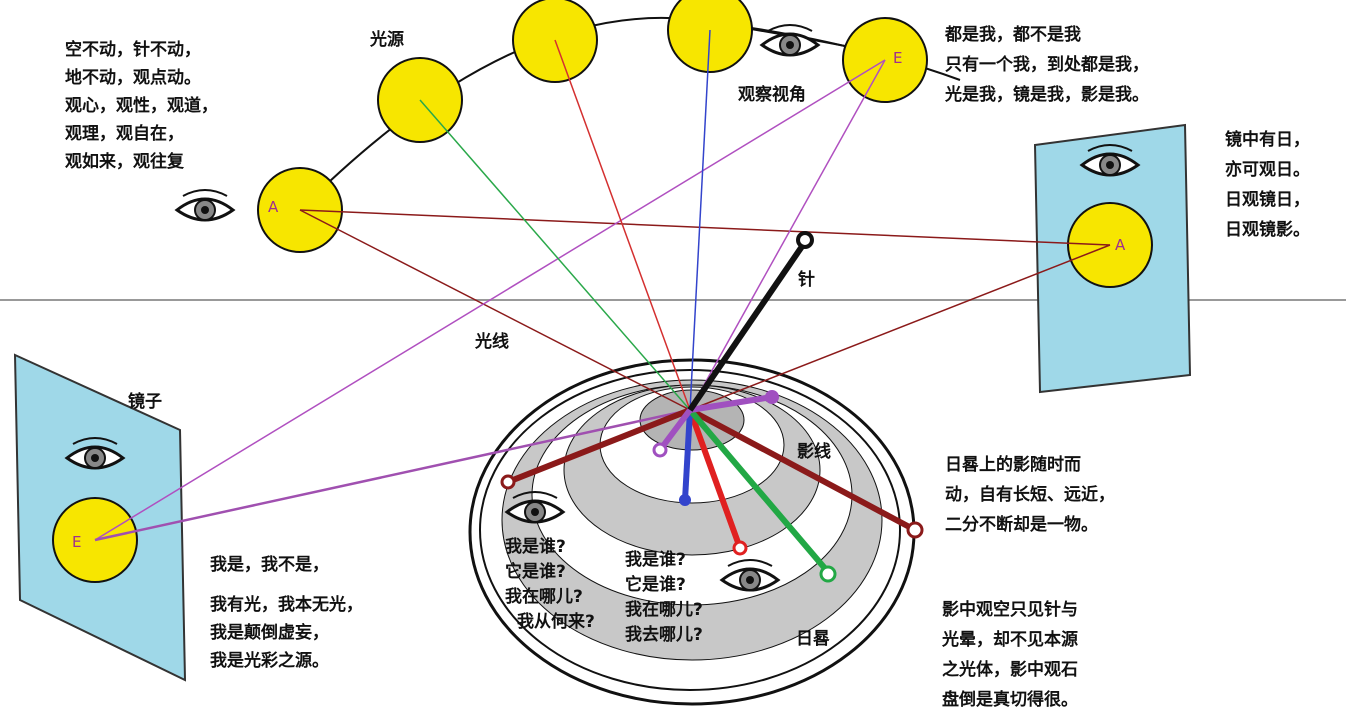 The width and height of the screenshot is (1346, 715). Describe the element at coordinates (141, 105) in the screenshot. I see `note-line: 观心，观性，观道，` at that location.